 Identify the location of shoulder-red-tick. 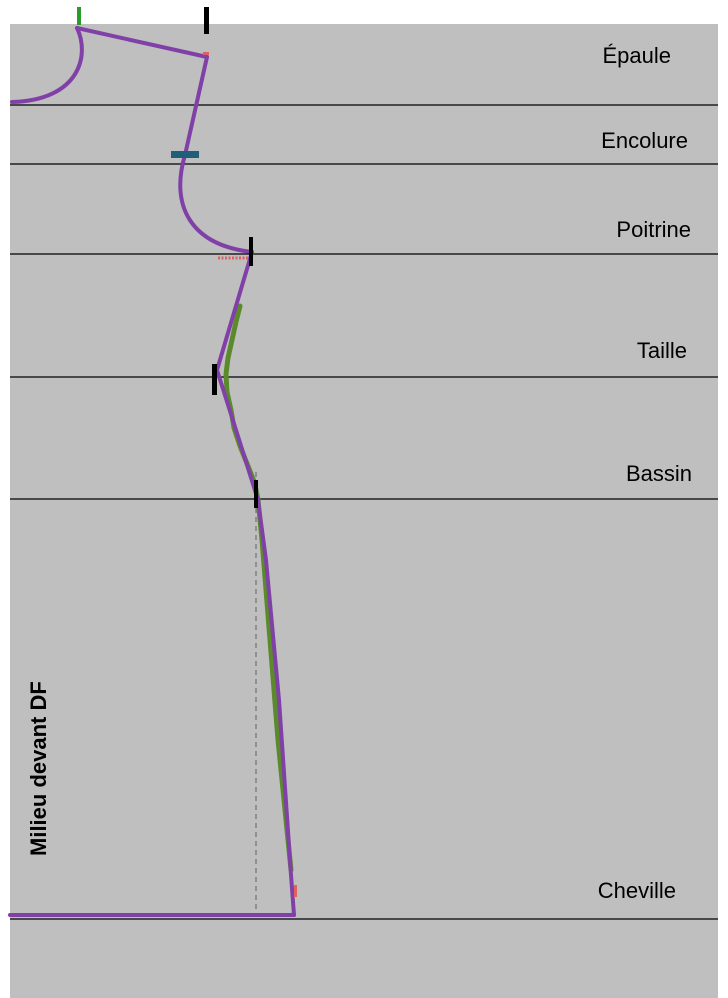
(206, 53).